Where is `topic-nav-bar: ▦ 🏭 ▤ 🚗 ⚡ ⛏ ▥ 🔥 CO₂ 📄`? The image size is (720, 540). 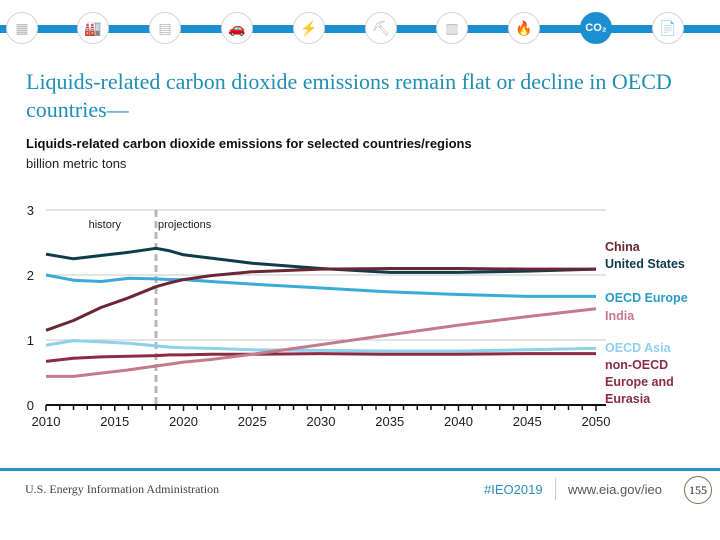 topic-nav-bar: ▦ 🏭 ▤ 🚗 ⚡ ⛏ ▥ 🔥 CO₂ 📄 is located at coordinates (360, 30).